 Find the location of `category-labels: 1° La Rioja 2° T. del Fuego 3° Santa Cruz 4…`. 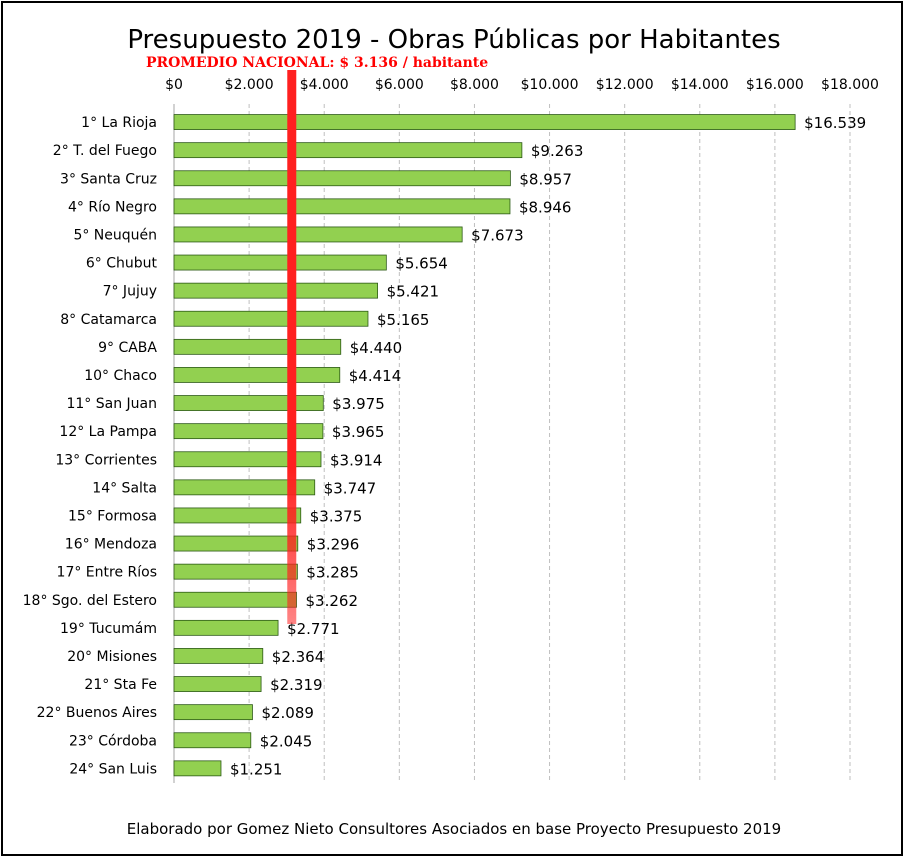

category-labels: 1° La Rioja 2° T. del Fuego 3° Santa Cruz 4… is located at coordinates (90, 446).